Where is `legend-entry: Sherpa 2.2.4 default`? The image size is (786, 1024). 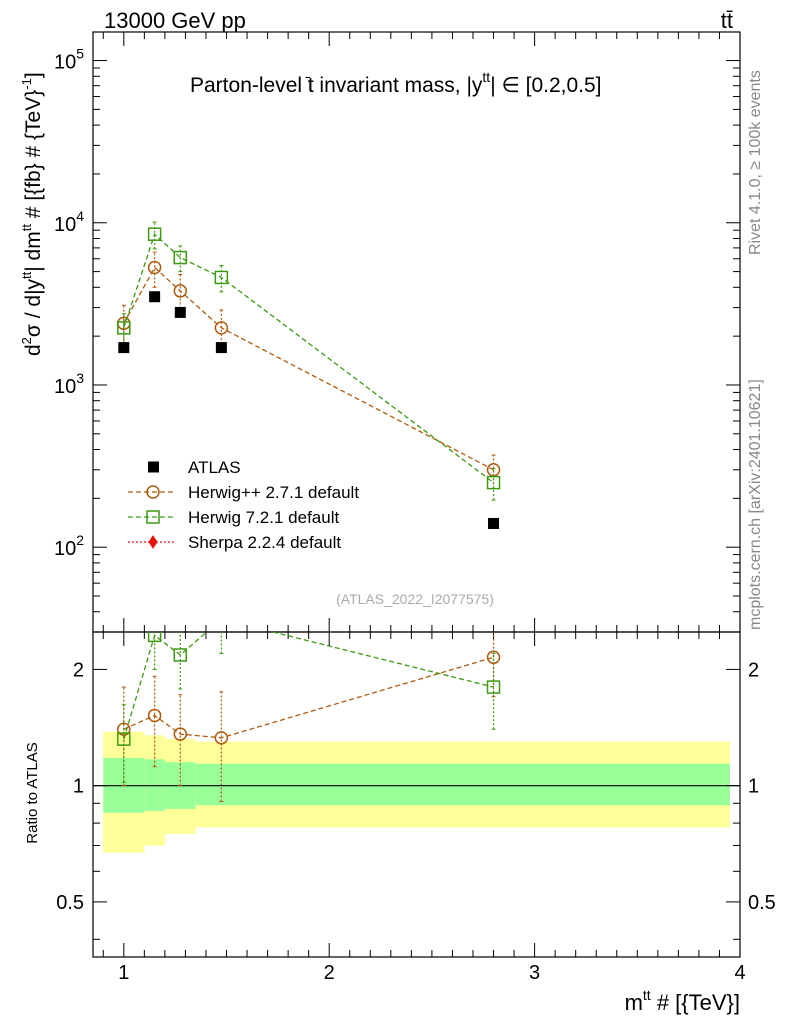 legend-entry: Sherpa 2.2.4 default is located at coordinates (234, 542).